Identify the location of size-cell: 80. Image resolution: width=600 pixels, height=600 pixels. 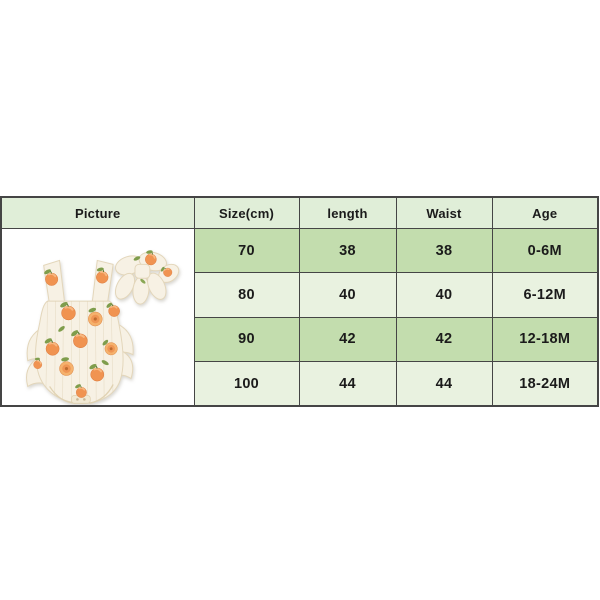
(246, 295).